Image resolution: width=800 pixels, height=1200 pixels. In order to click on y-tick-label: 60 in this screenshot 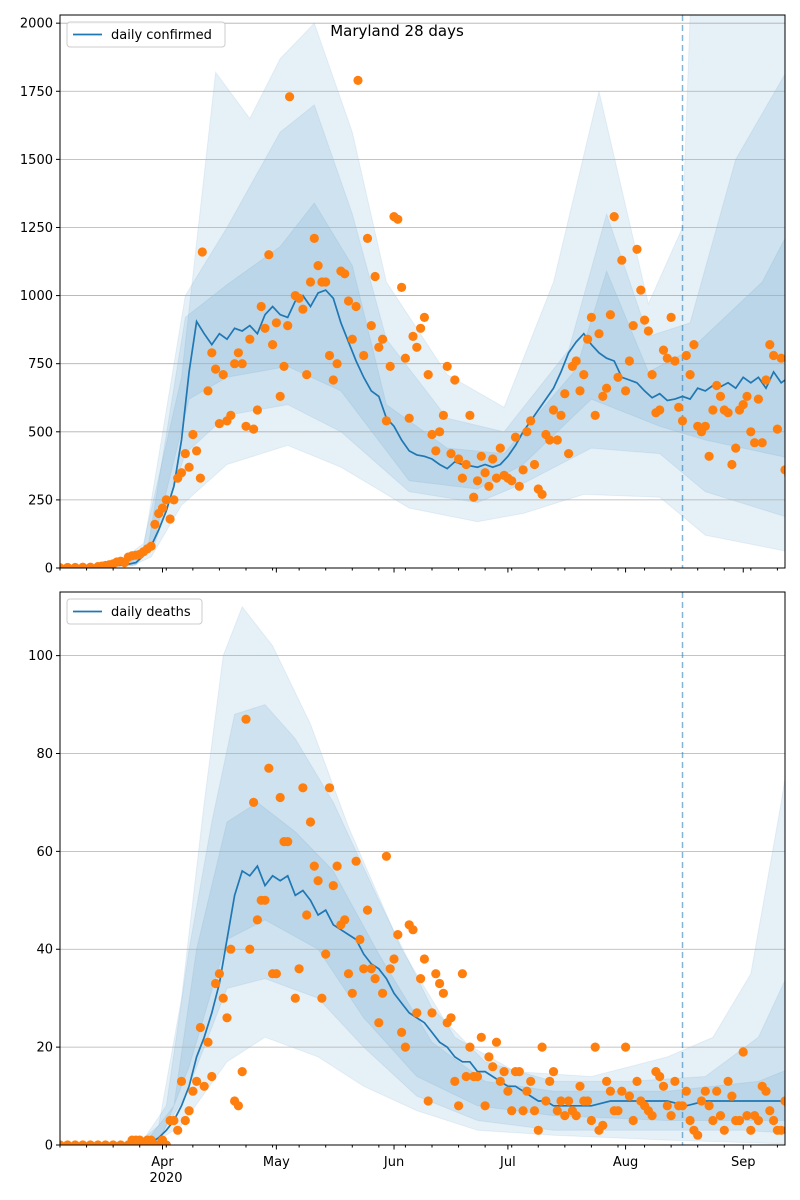, I will do `click(44, 852)`.